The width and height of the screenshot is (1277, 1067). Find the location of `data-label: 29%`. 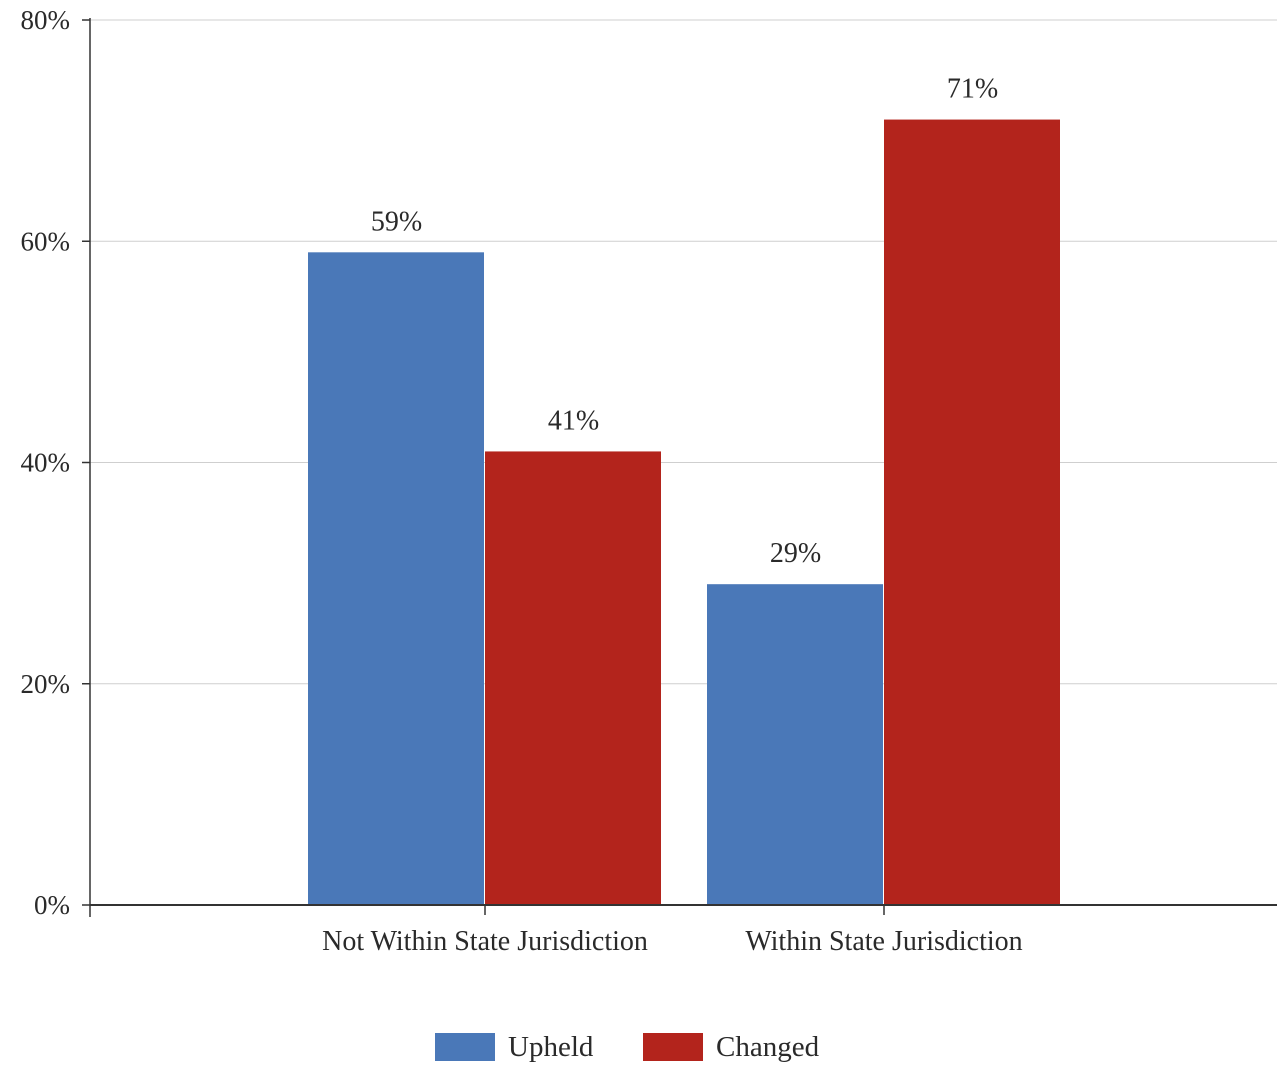

data-label: 29% is located at coordinates (795, 553).